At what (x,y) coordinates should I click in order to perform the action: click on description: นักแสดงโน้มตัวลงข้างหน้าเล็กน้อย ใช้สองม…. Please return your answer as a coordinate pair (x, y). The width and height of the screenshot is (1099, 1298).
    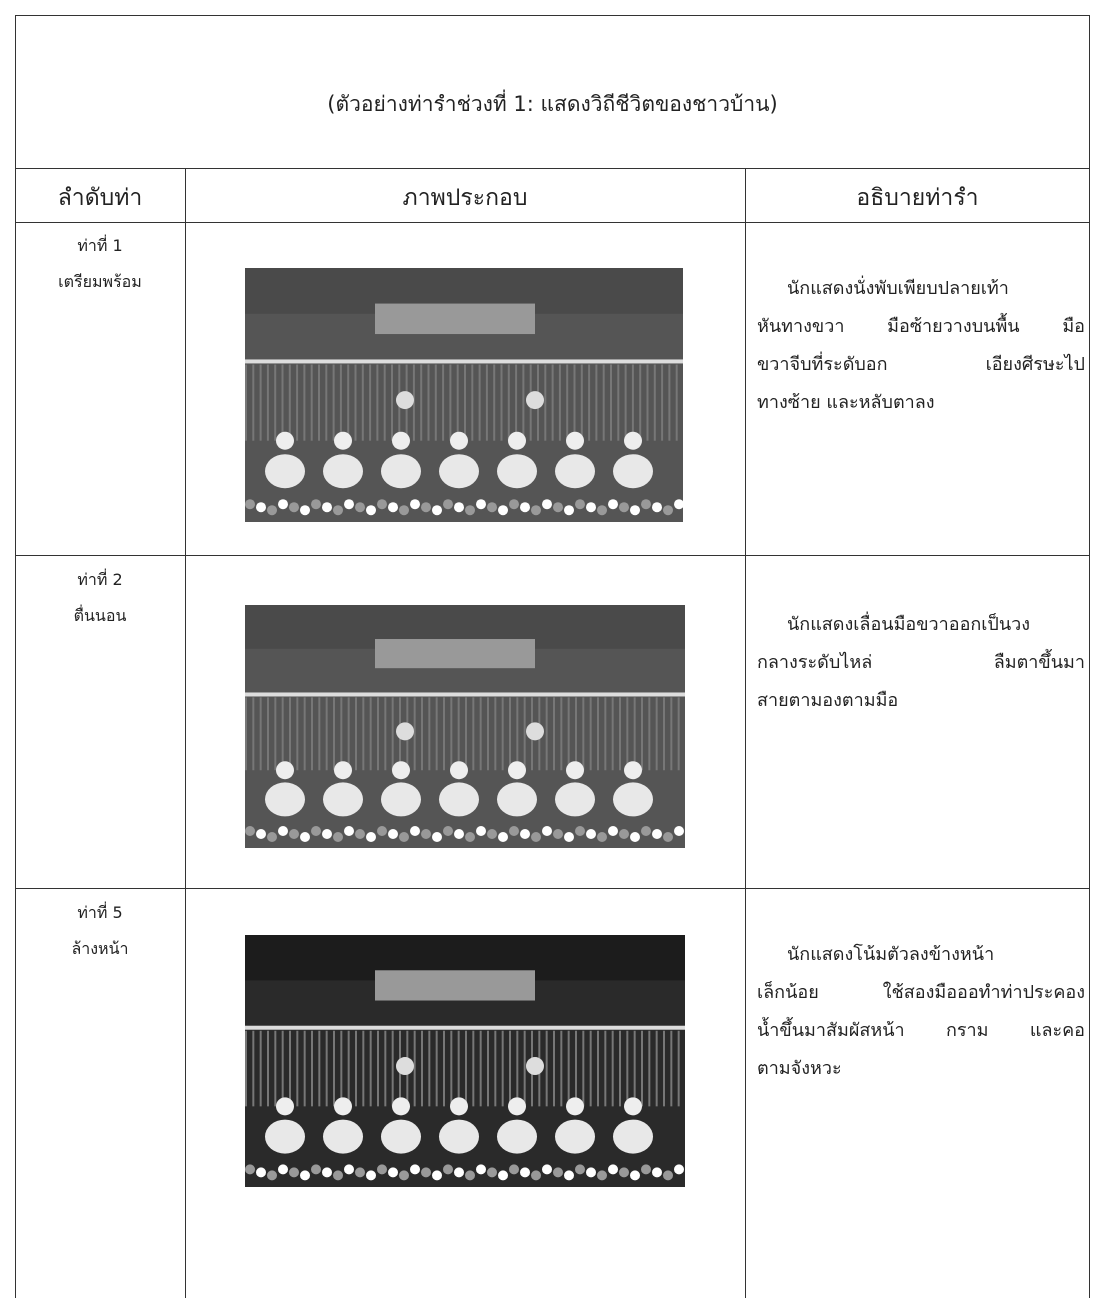
    Looking at the image, I should click on (921, 1012).